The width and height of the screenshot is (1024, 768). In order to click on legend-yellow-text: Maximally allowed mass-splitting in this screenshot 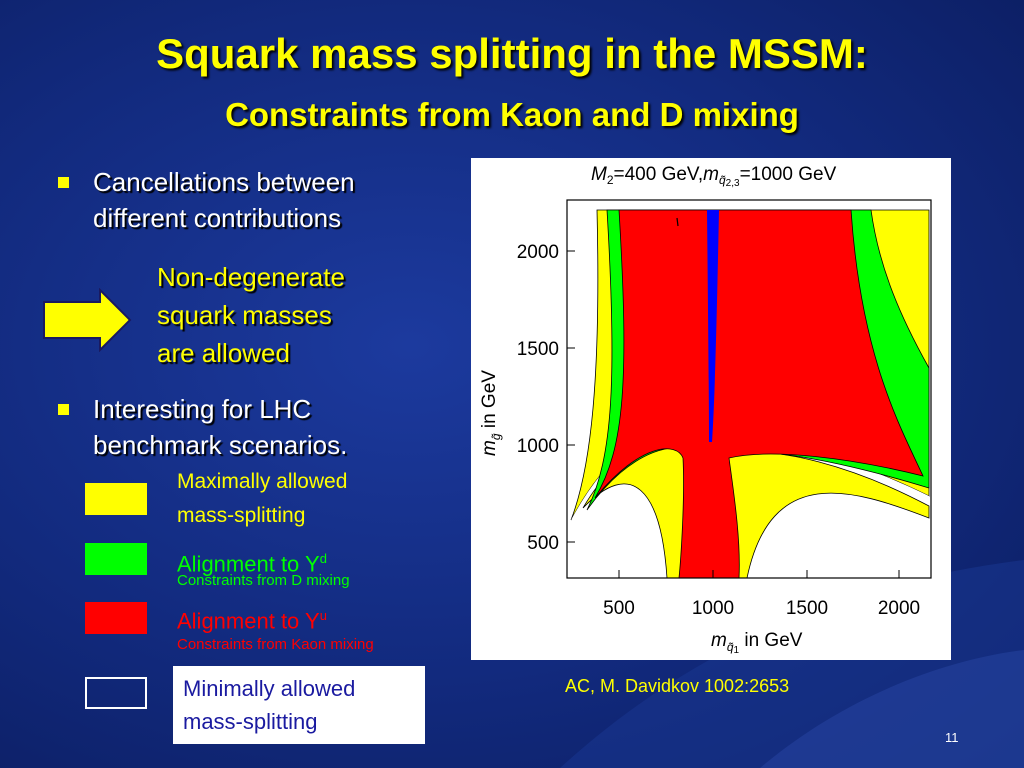, I will do `click(262, 499)`.